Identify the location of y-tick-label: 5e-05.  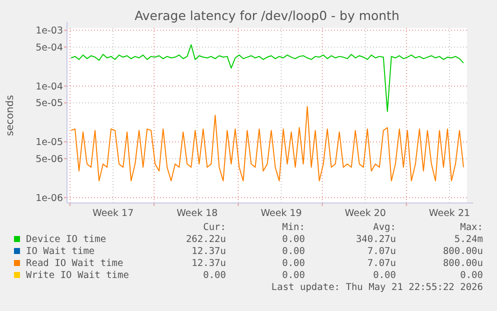
(49, 104).